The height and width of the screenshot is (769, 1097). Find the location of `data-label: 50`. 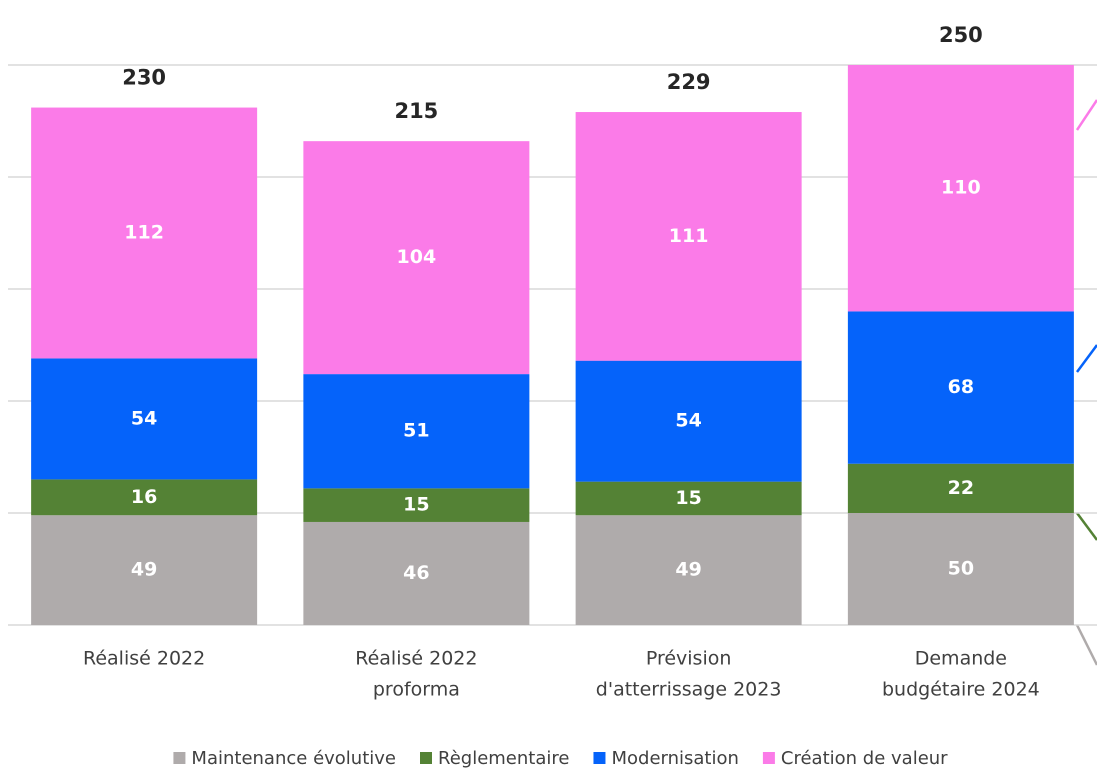

data-label: 50 is located at coordinates (961, 569).